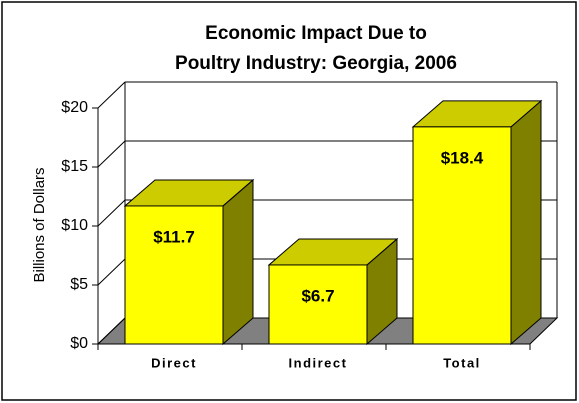 The width and height of the screenshot is (579, 403). Describe the element at coordinates (462, 157) in the screenshot. I see `value-label: $18.4` at that location.